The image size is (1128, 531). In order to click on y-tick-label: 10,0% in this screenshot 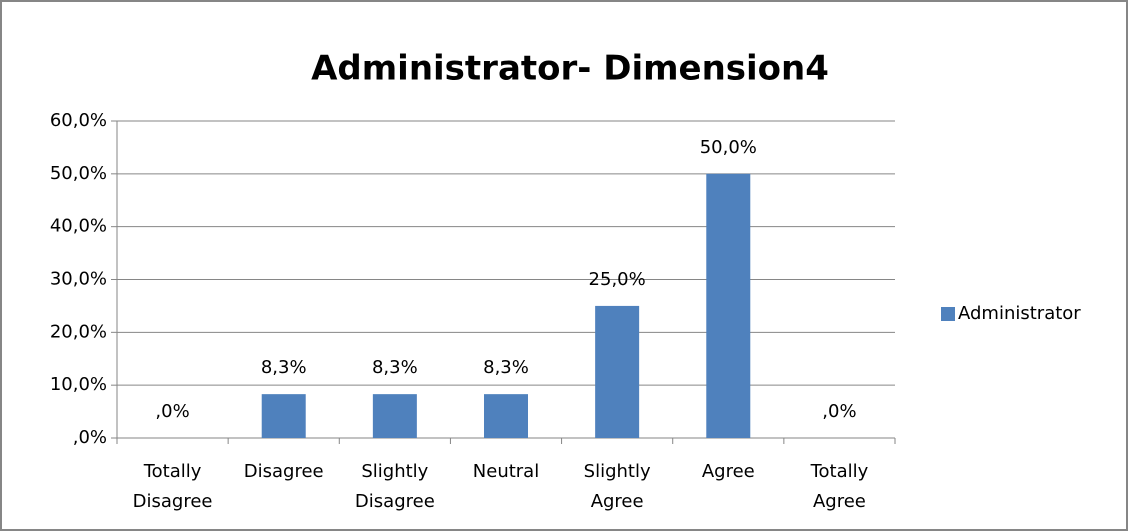, I will do `click(78, 384)`.